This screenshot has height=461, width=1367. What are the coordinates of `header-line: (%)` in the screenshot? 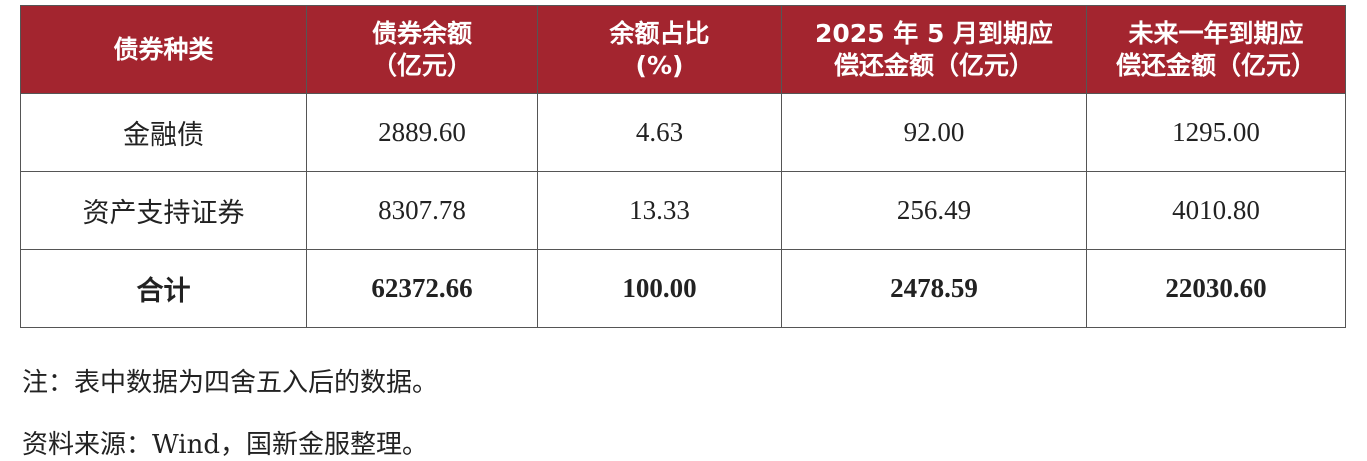 It's located at (659, 65).